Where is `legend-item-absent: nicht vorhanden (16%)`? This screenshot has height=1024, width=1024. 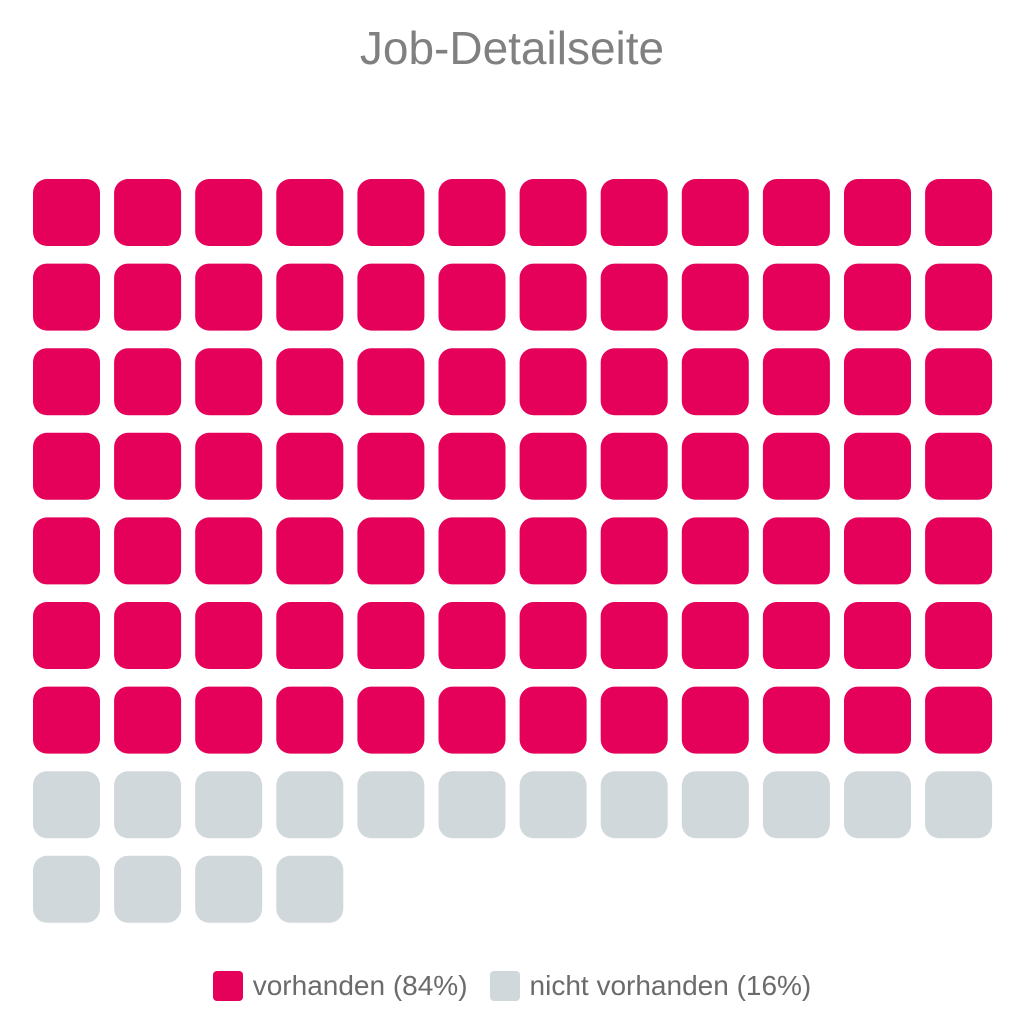
legend-item-absent: nicht vorhanden (16%) is located at coordinates (650, 986).